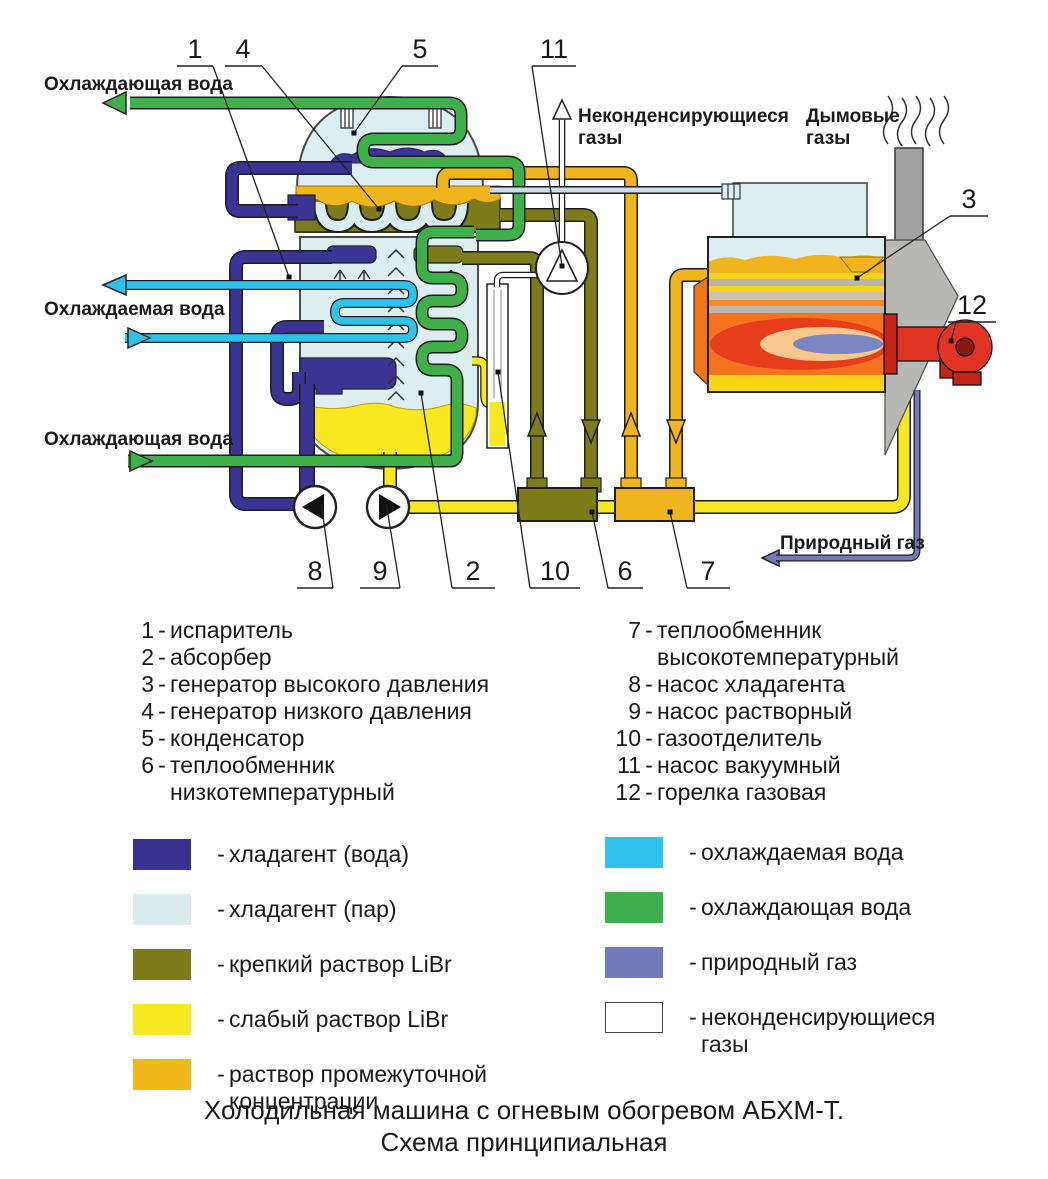  I want to click on cooling-water-in-arrow, so click(141, 461).